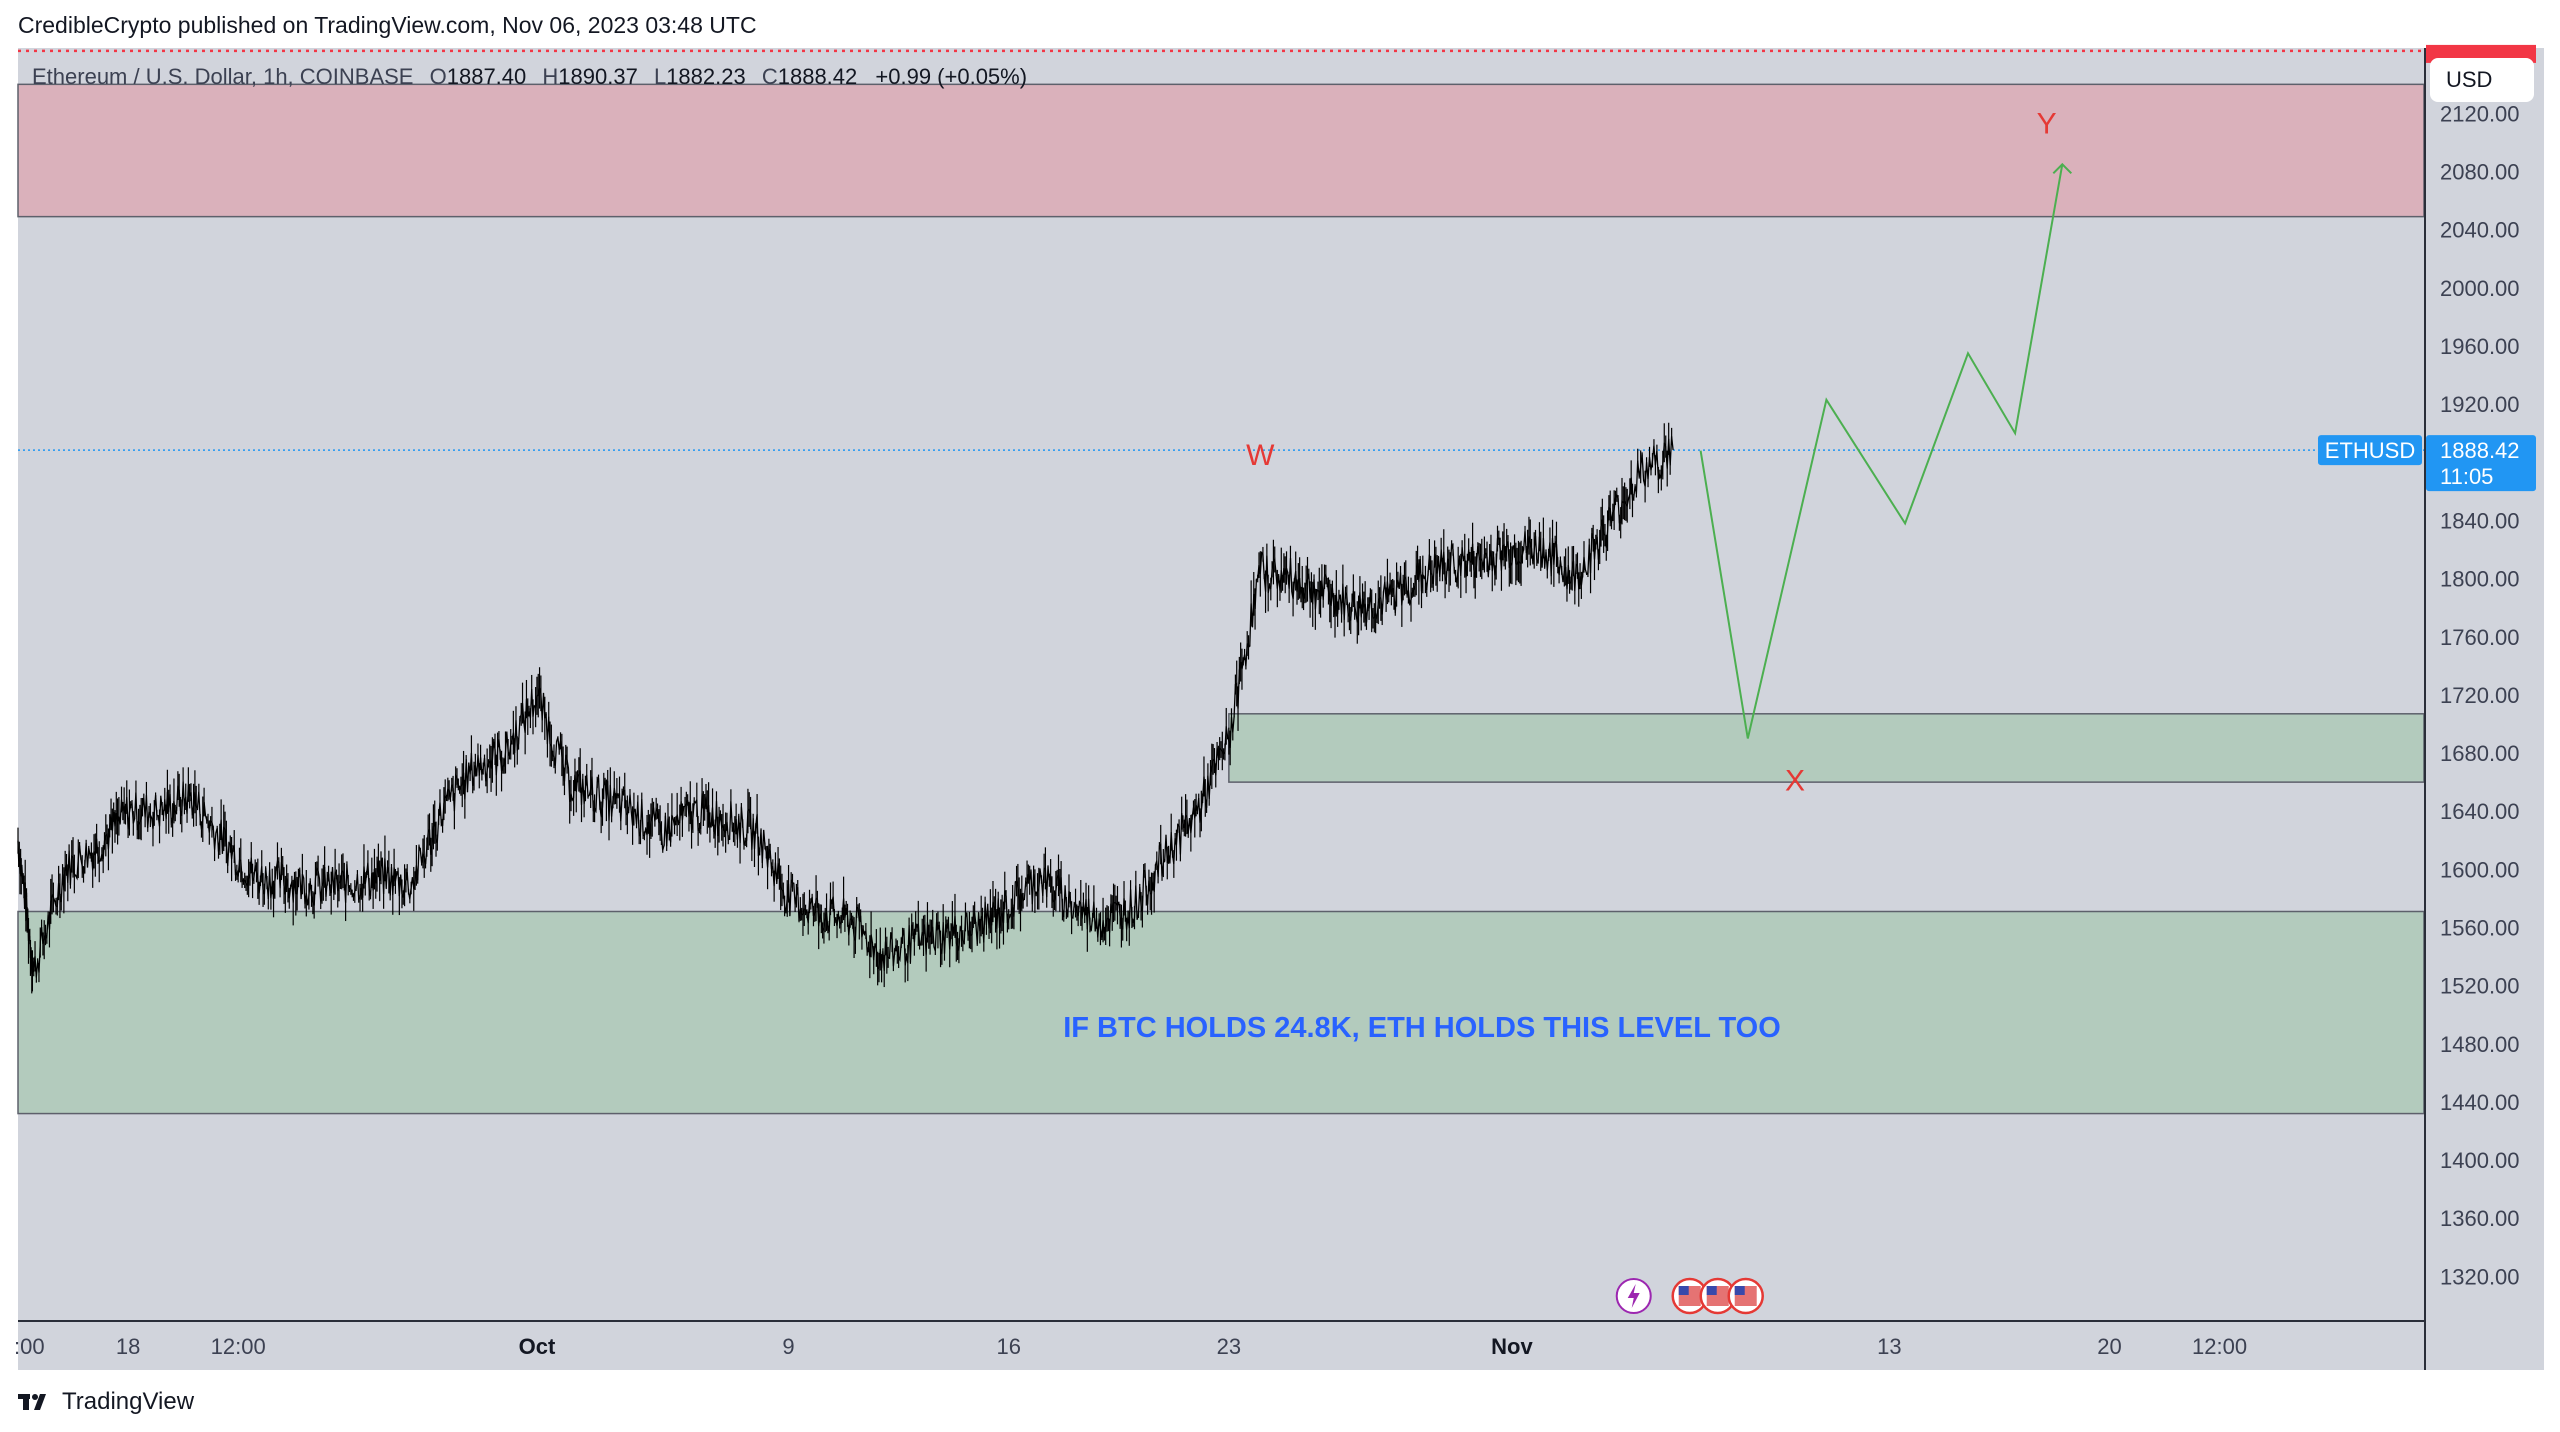  Describe the element at coordinates (1633, 1296) in the screenshot. I see `lightning-bolt-icon` at that location.